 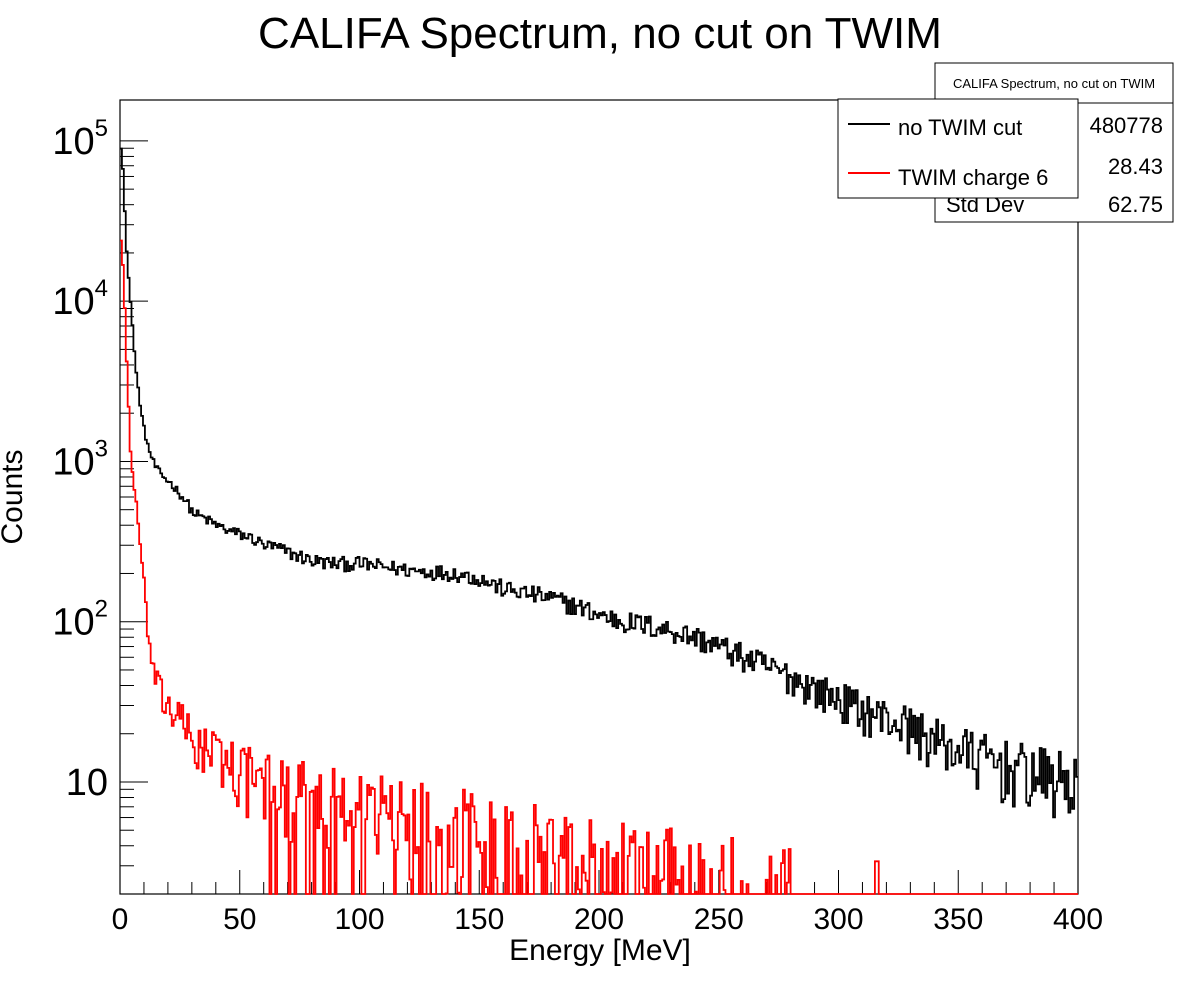 I want to click on legend-entry-no-twim-cut: no TWIM cut, so click(x=960, y=127).